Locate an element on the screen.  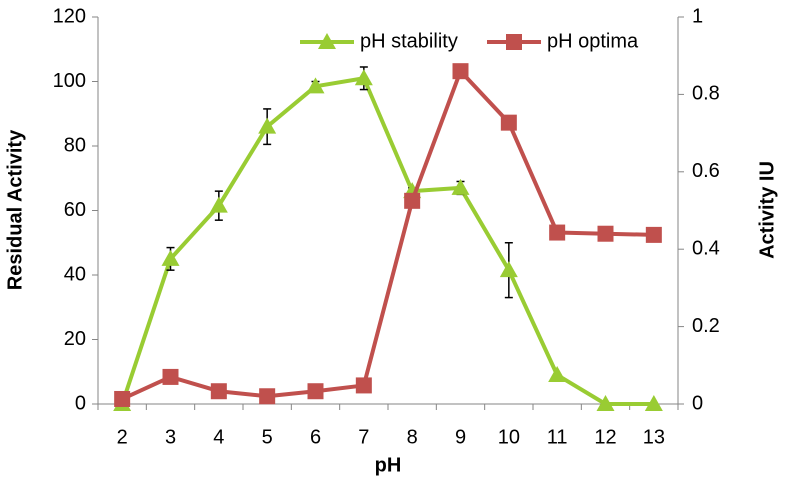
x-tick-label: 7 is located at coordinates (363, 437).